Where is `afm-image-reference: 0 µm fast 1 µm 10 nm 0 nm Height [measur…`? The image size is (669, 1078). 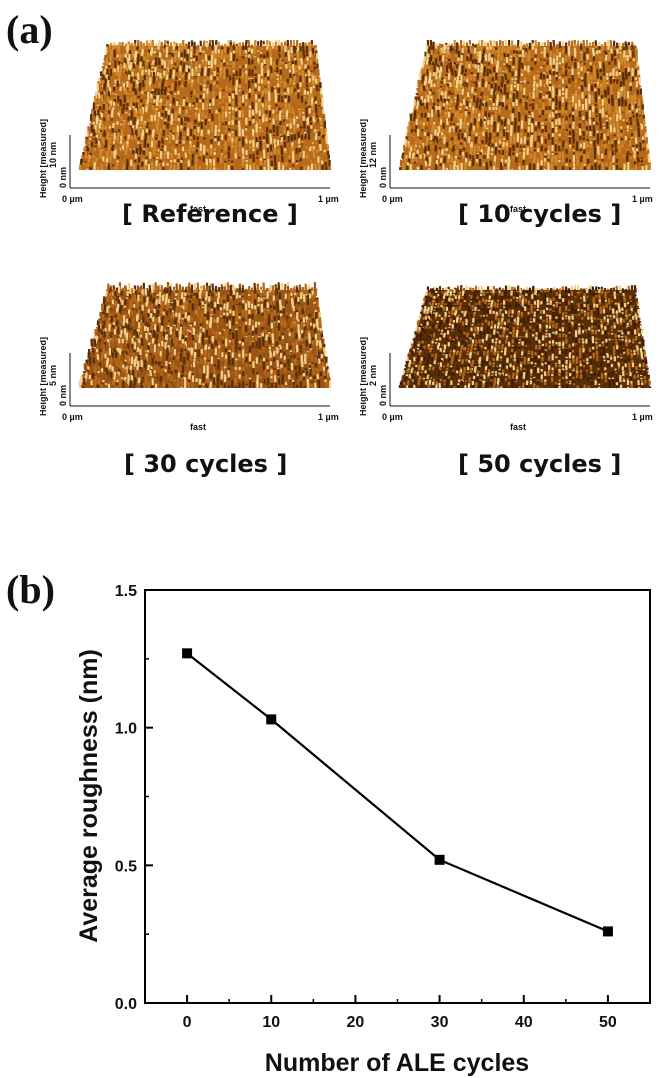 afm-image-reference: 0 µm fast 1 µm 10 nm 0 nm Height [measur… is located at coordinates (190, 130).